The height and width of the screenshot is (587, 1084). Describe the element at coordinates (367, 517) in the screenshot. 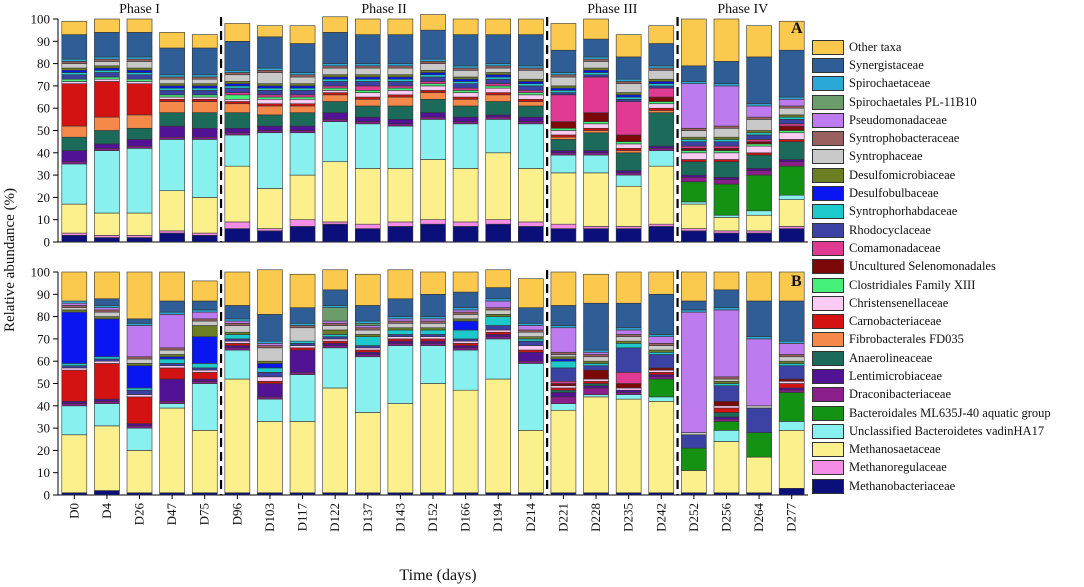

I see `x-tick-label: D137` at that location.